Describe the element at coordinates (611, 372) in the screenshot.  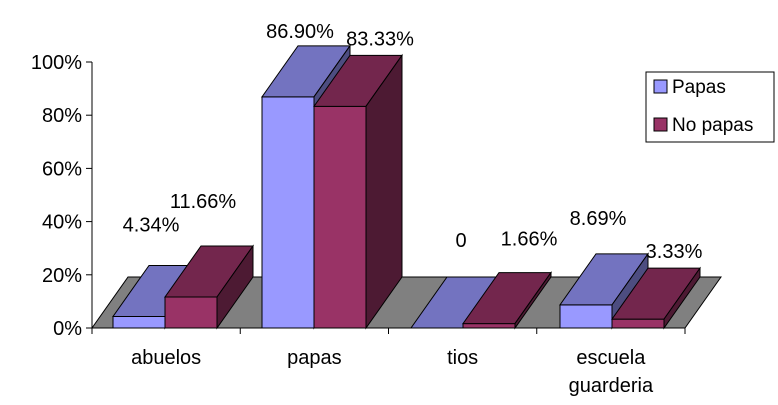
I see `x-tick-label: escuela guarderia` at that location.